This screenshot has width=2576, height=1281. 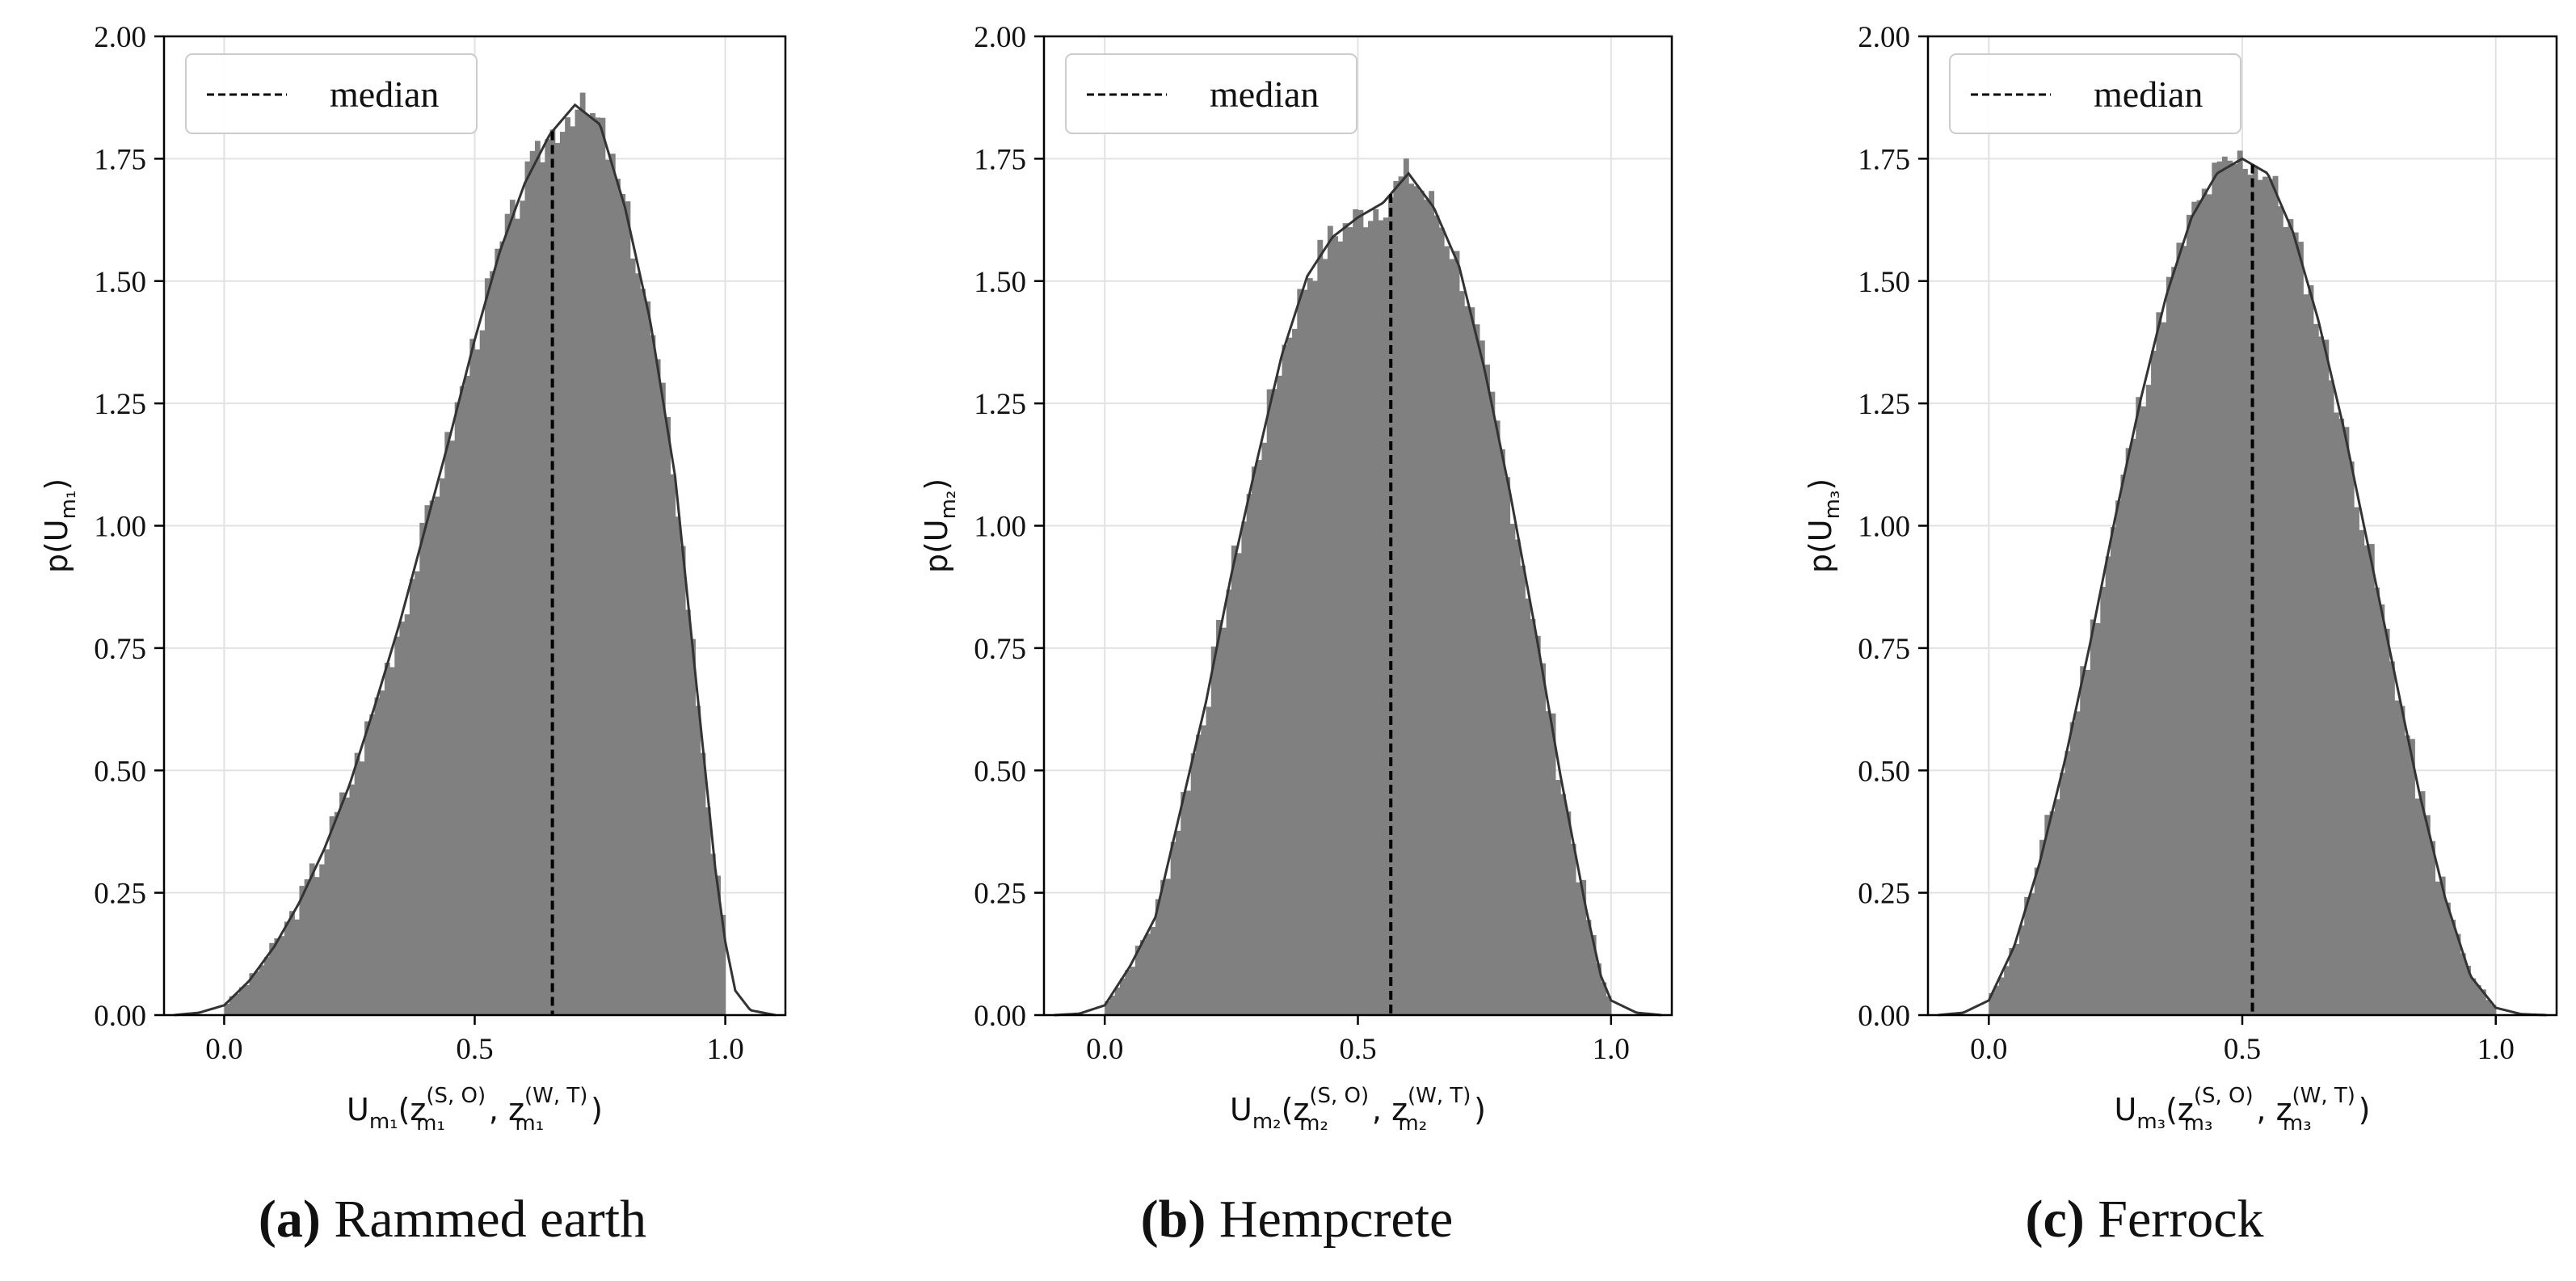 I want to click on x-label-main: U, so click(x=1241, y=1109).